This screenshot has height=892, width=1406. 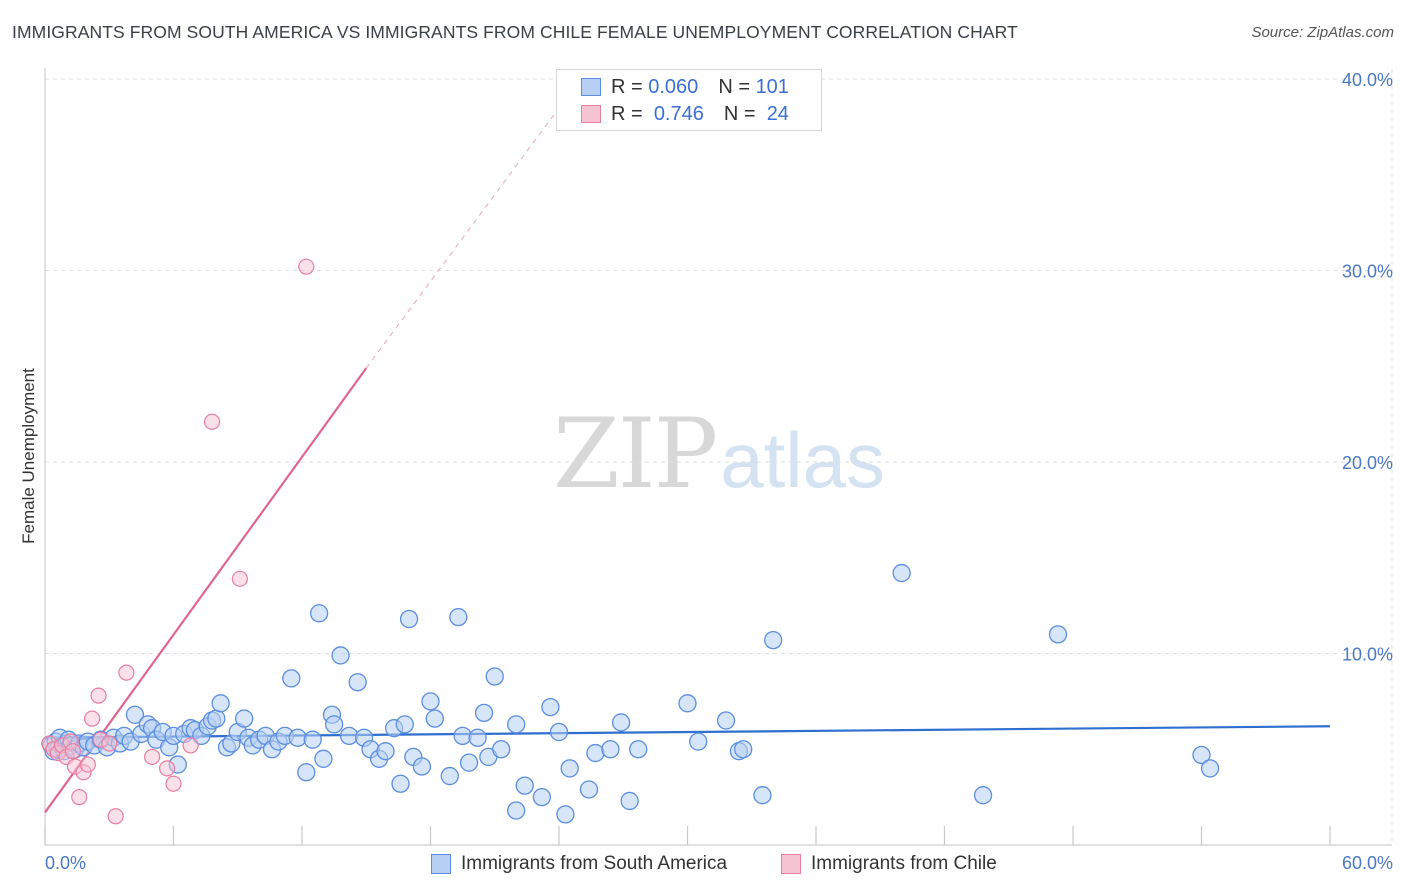 What do you see at coordinates (1367, 655) in the screenshot?
I see `y-tick-label-0: 10.0%` at bounding box center [1367, 655].